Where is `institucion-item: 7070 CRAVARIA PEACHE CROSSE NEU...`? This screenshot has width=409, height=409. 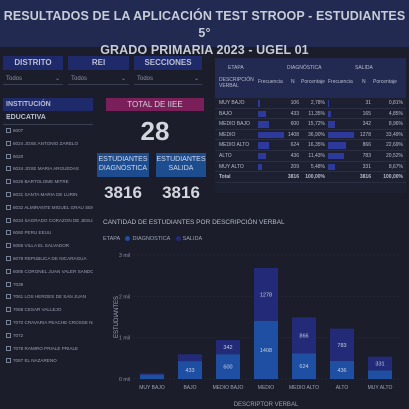
institucion-item: 7070 CRAVARIA PEACHE CROSSE NEU... is located at coordinates (48, 323).